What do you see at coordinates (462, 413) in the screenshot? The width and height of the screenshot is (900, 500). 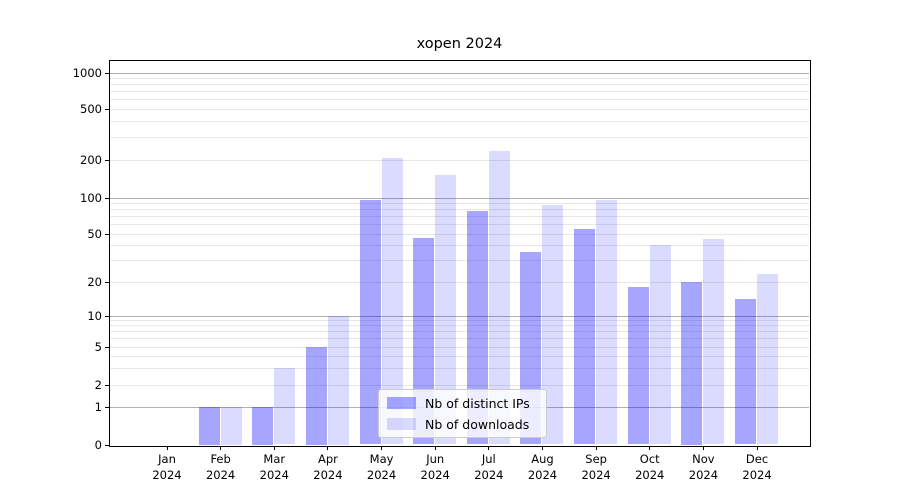 I see `legend: Nb of distinct IPs Nb of downloads` at bounding box center [462, 413].